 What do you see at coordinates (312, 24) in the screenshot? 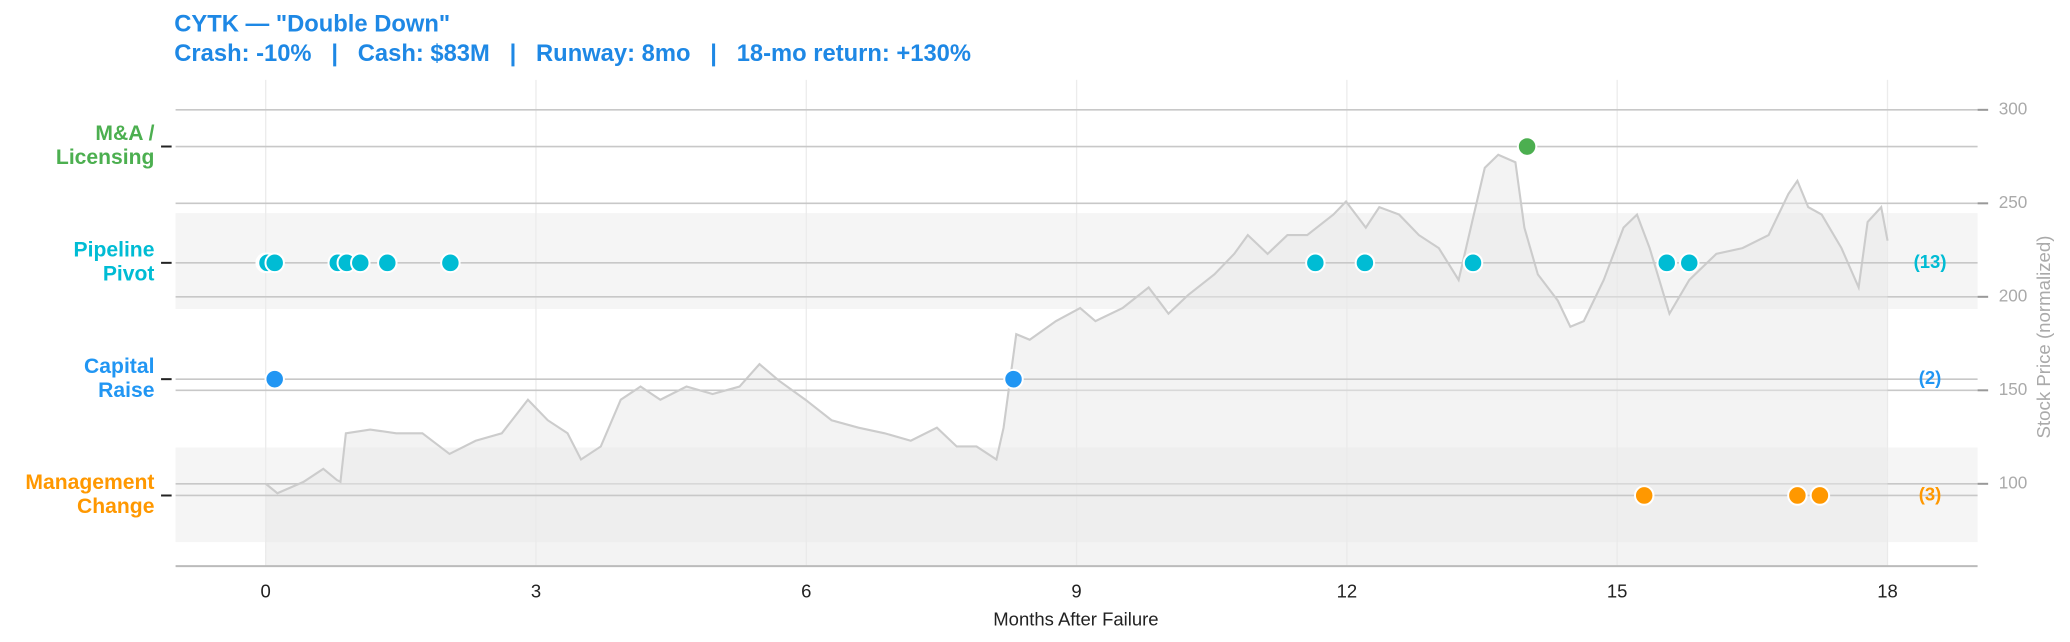
I see `chart-title: CYTK — "Double Down"` at bounding box center [312, 24].